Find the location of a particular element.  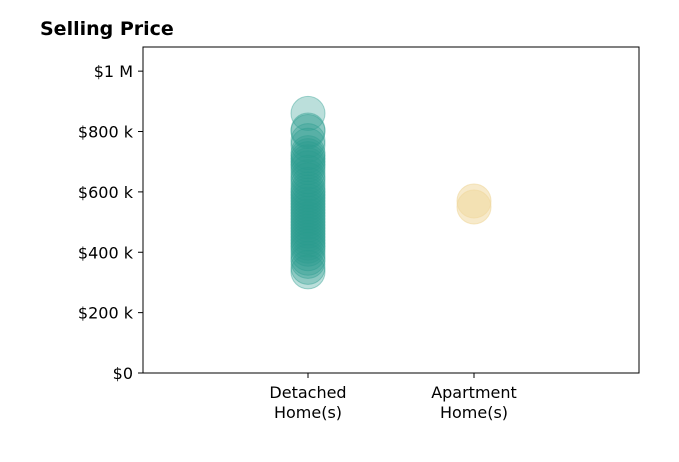

y-tick-label: $200 k is located at coordinates (106, 313).